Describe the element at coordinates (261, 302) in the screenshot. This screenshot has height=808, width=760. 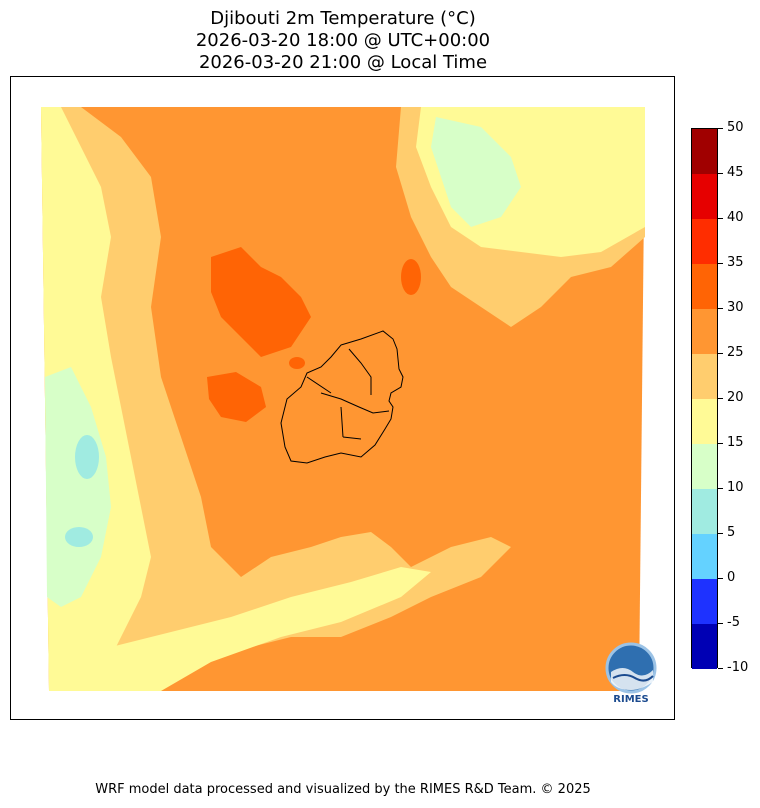
I see `temp-region-30-35-a` at that location.